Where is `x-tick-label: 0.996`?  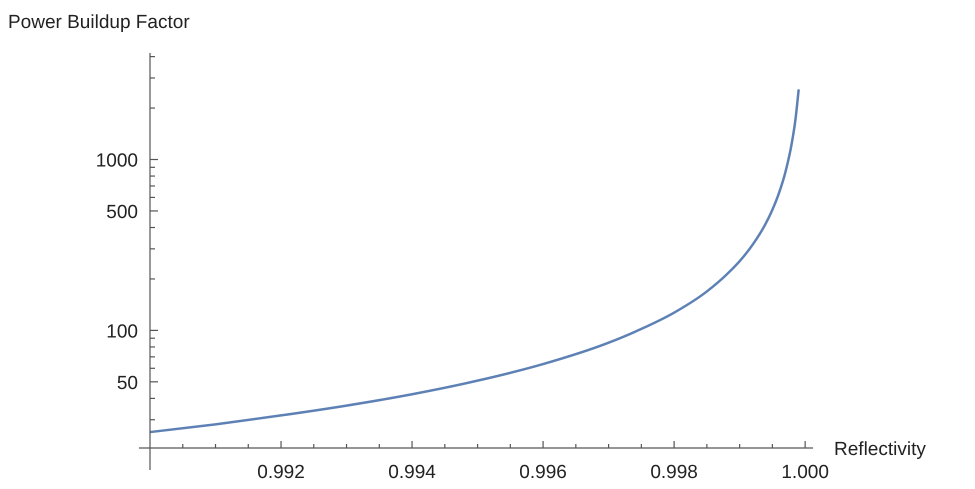 x-tick-label: 0.996 is located at coordinates (543, 472).